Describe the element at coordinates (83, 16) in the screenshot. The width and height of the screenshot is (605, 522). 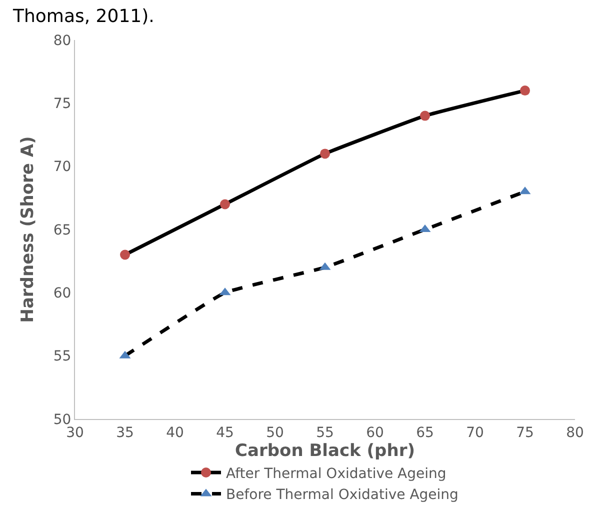
I see `text: Thomas, 2011).` at that location.